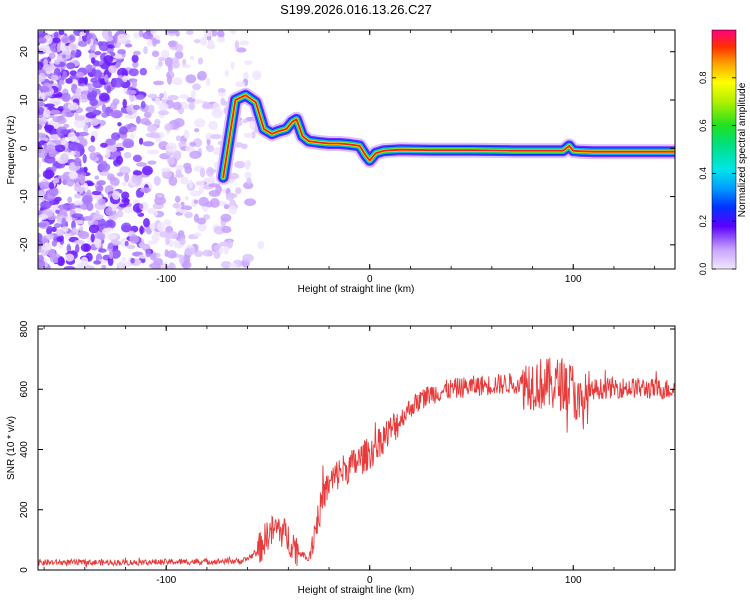 This screenshot has height=600, width=750. I want to click on bottom-y-tick-label: 800, so click(24, 328).